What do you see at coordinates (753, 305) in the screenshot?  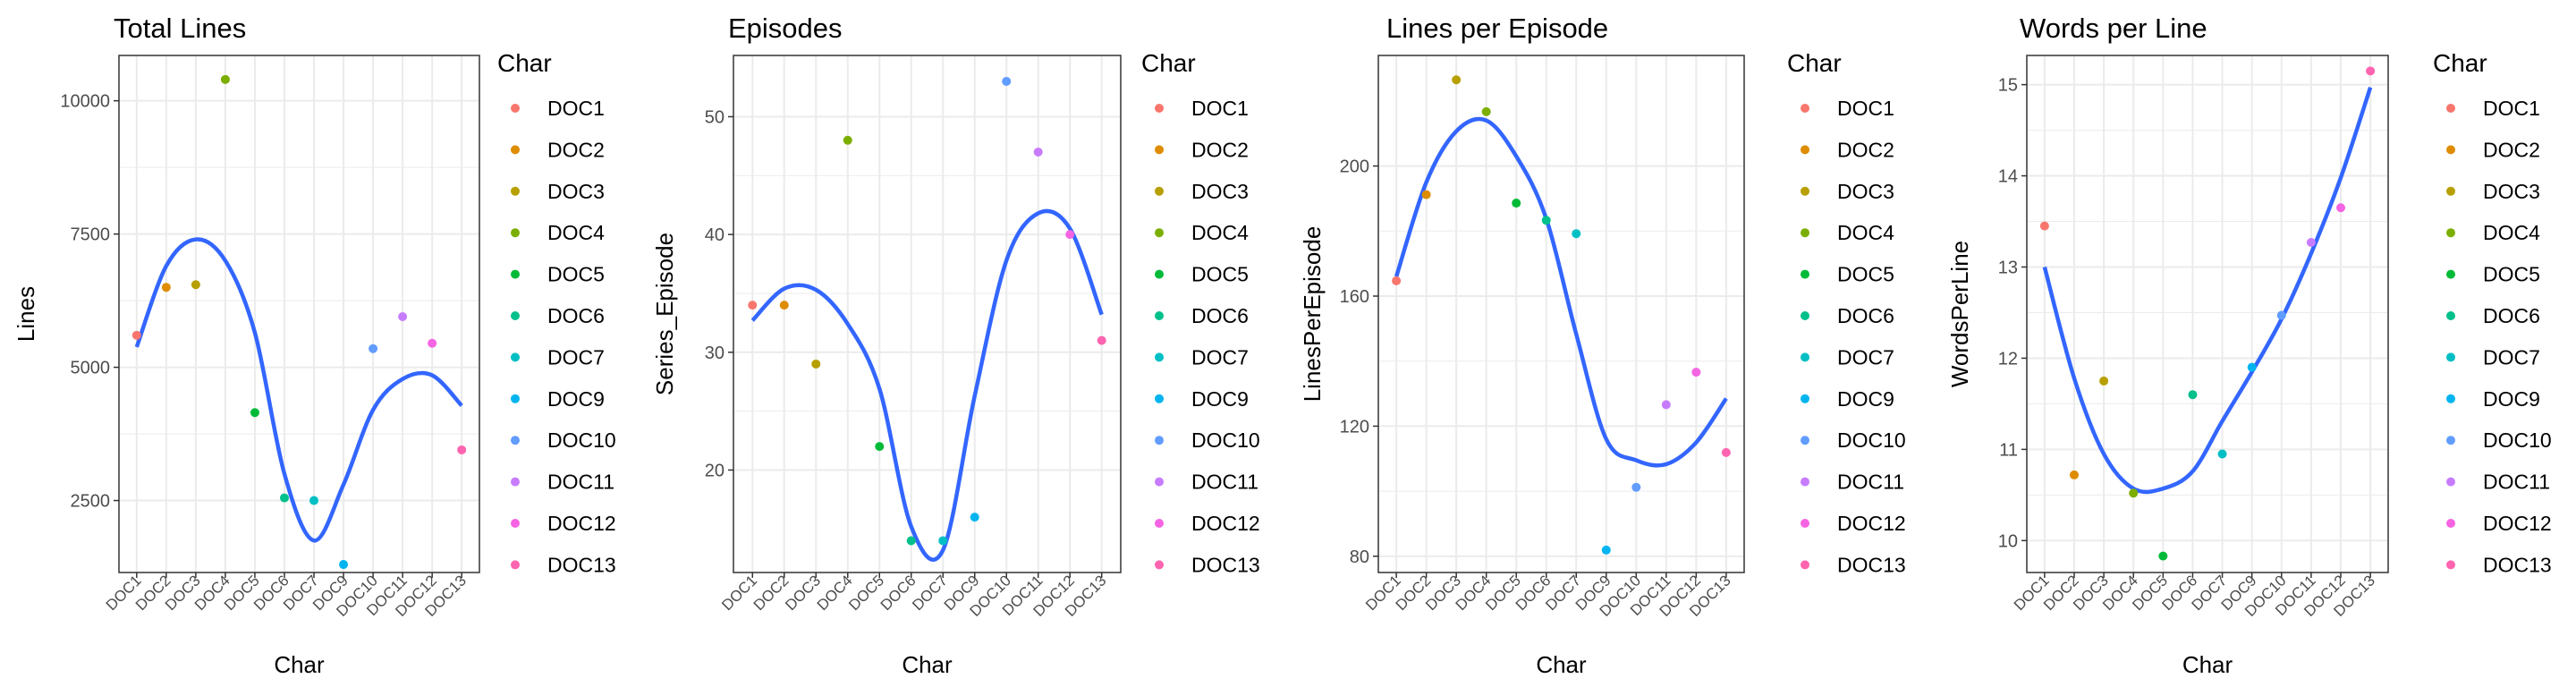 I see `data-point-doc1` at bounding box center [753, 305].